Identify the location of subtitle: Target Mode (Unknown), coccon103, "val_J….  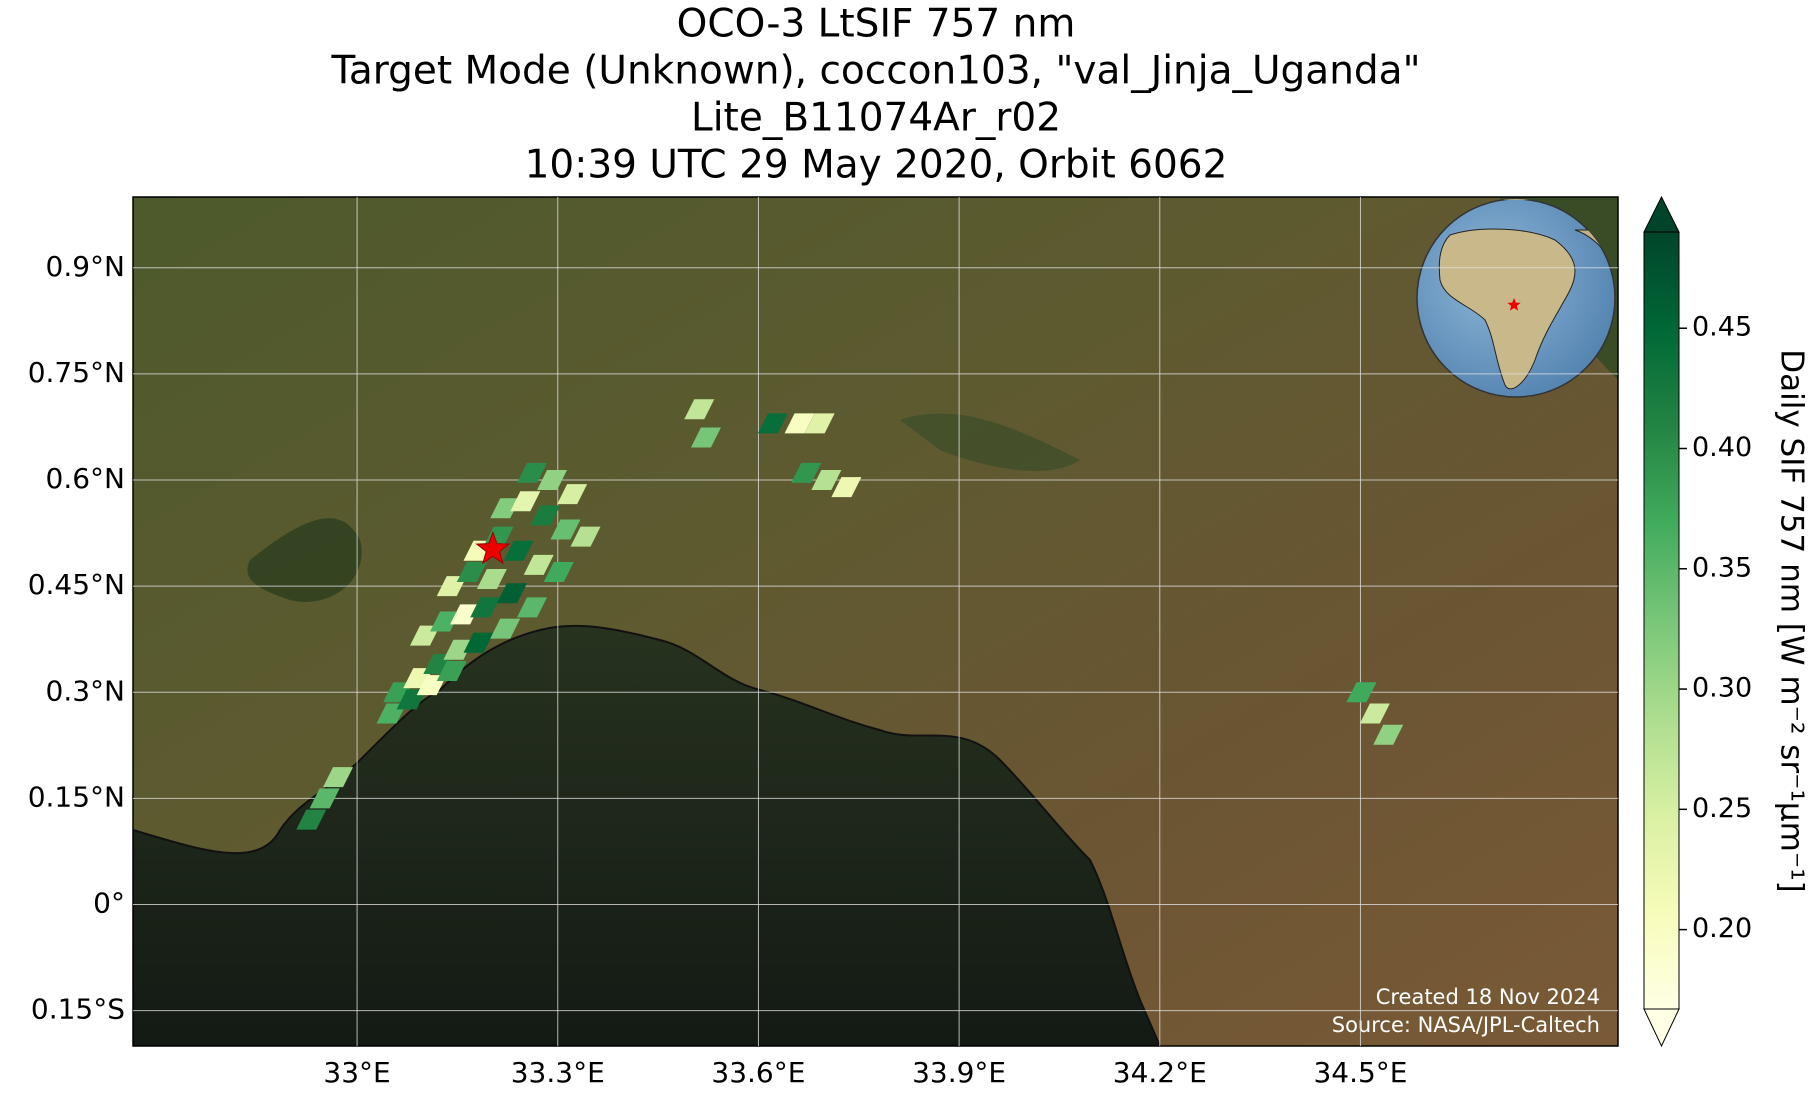
(875, 71).